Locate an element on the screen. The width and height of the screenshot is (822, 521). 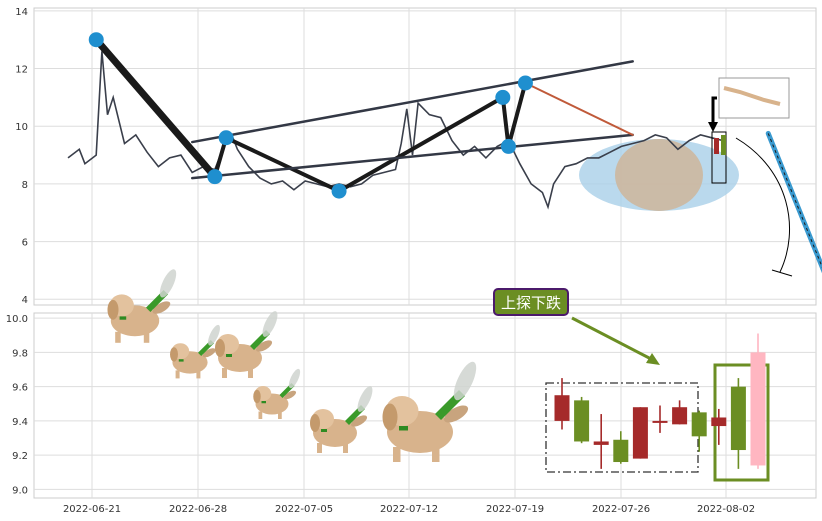
top-y-axis: 4 6 8 10 12 14 is located at coordinates (21, 156).